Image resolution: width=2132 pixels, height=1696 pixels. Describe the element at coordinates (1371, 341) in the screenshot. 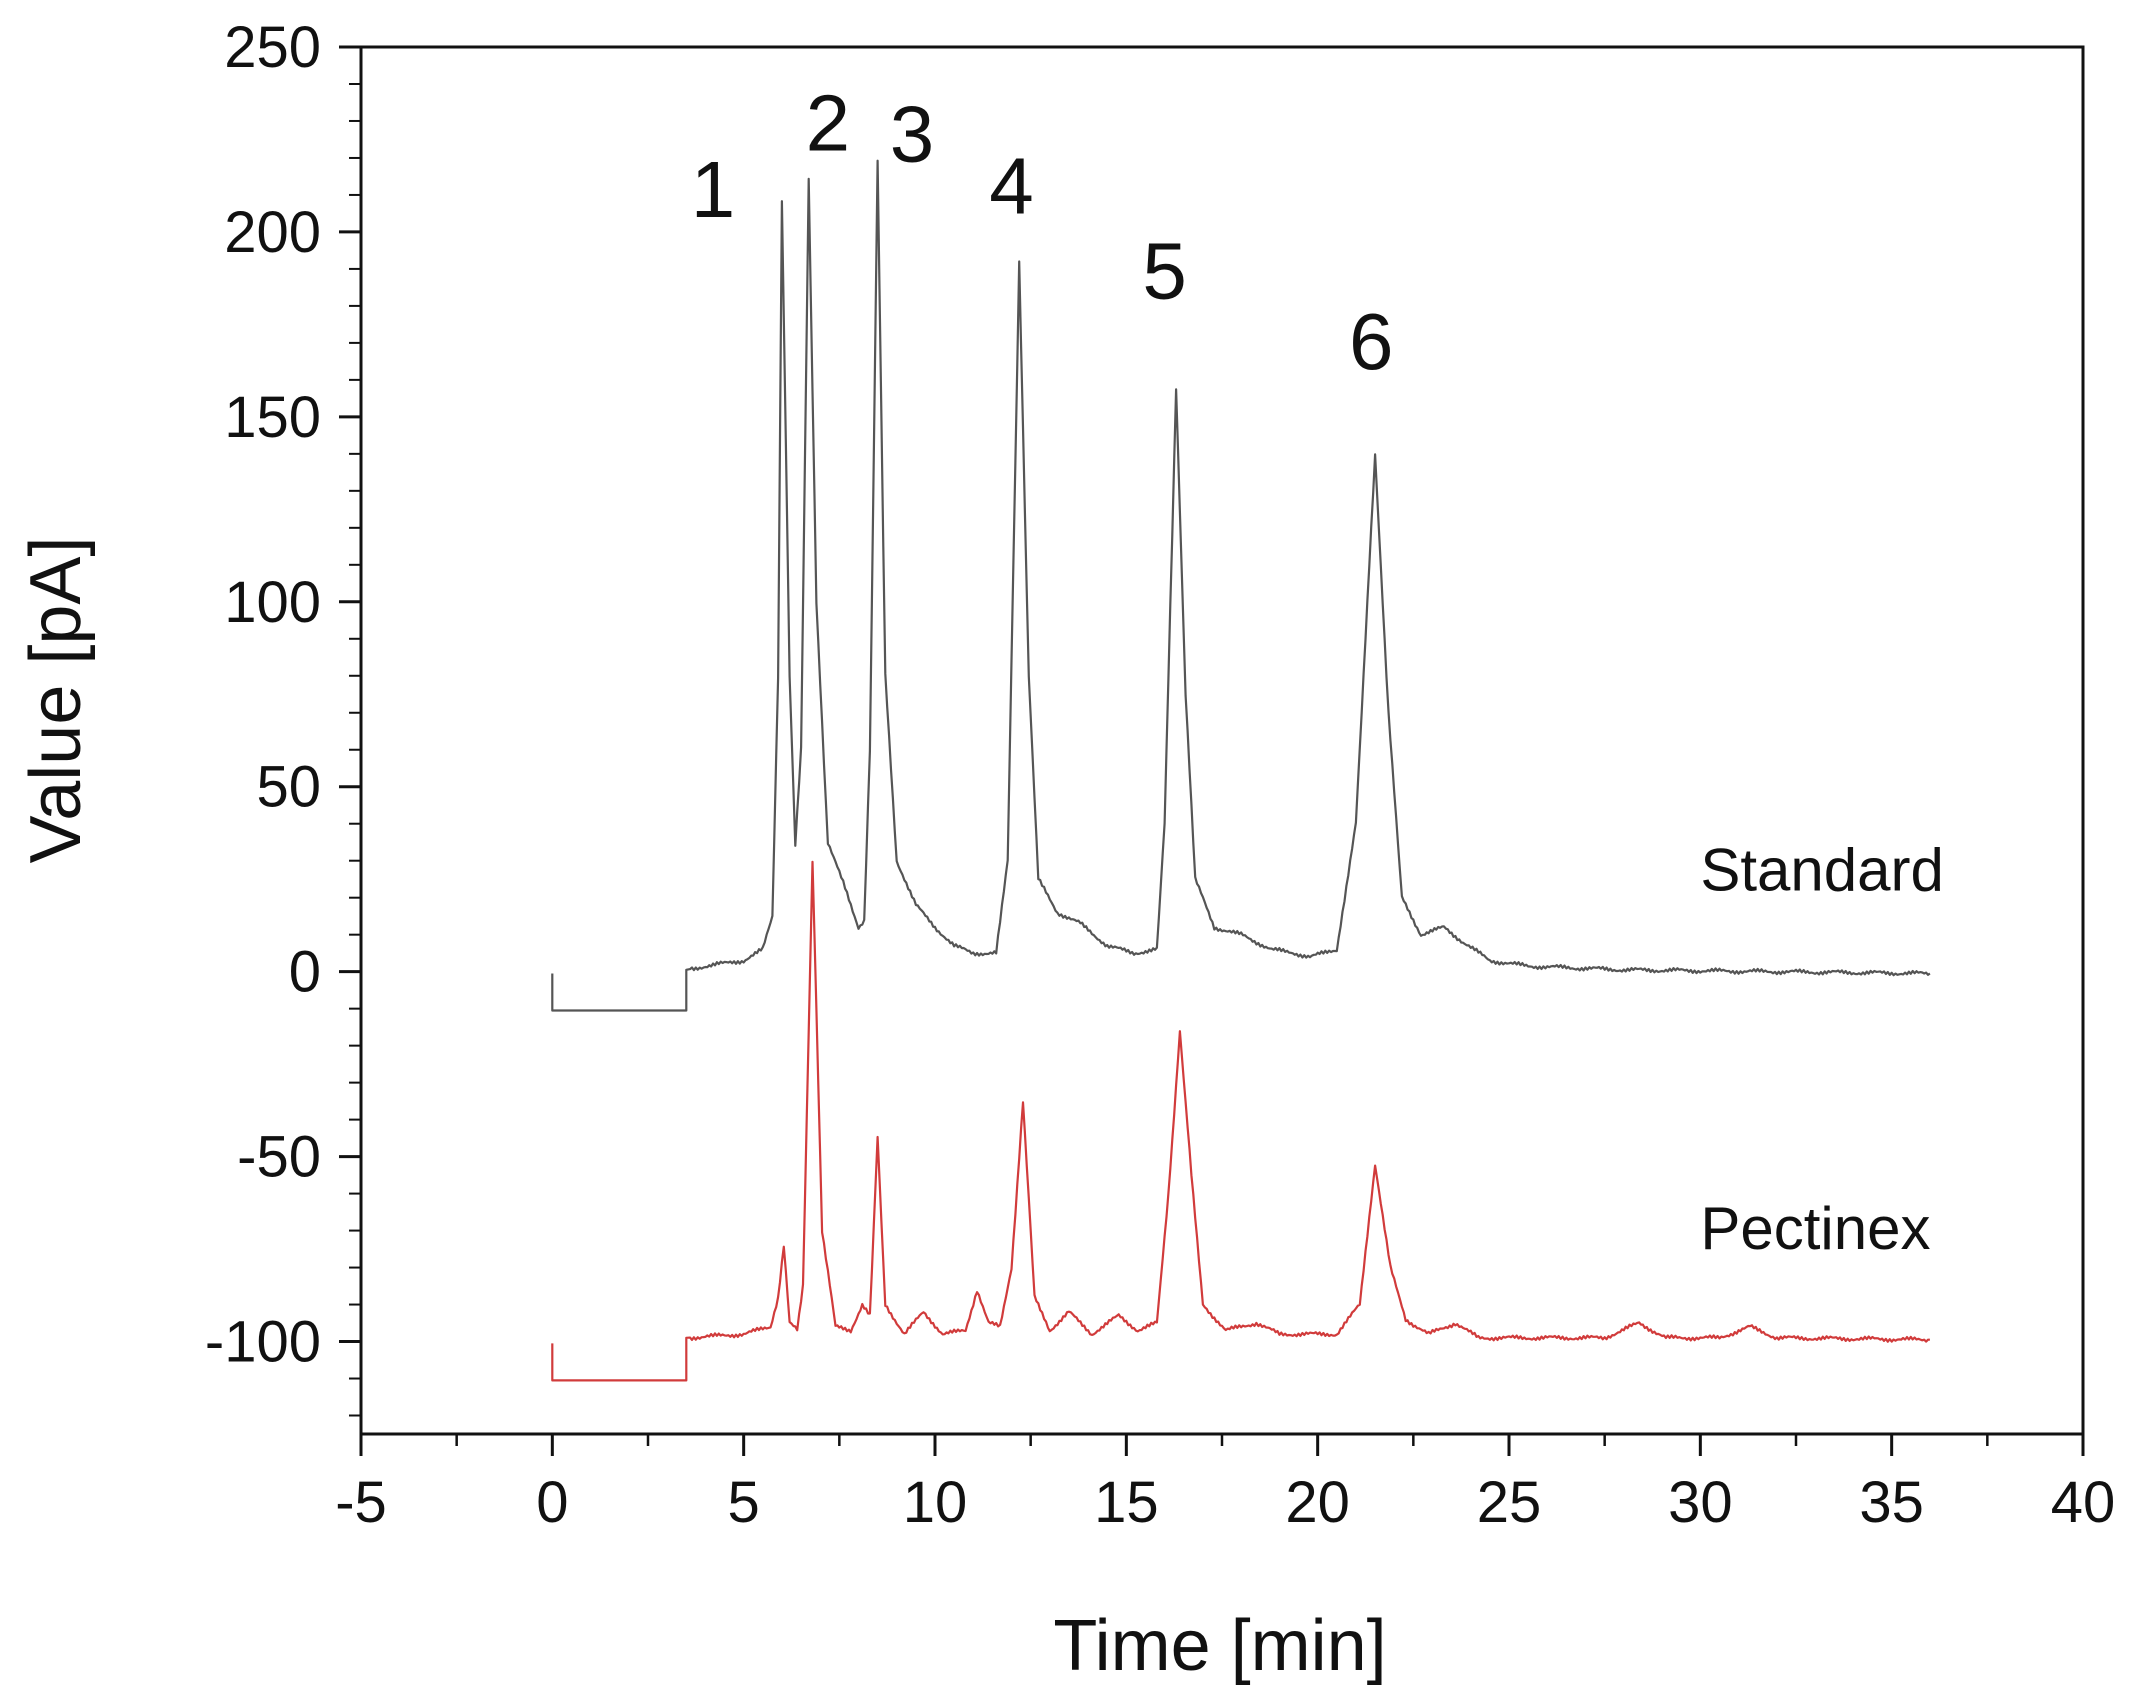

I see `peak-label-6: 6` at that location.